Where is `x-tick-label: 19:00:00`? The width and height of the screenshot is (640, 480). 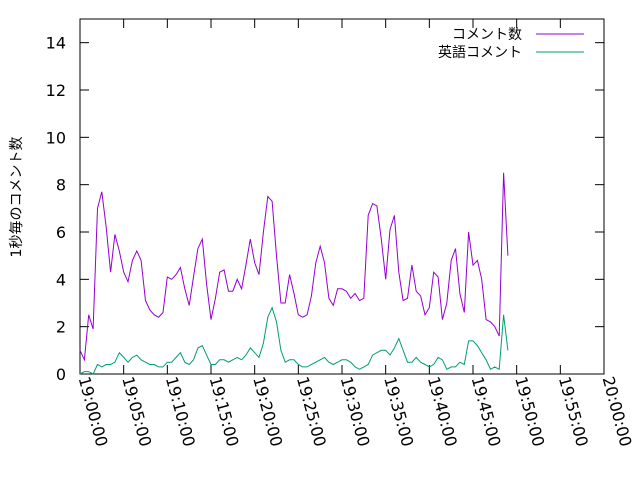
x-tick-label: 19:00:00 is located at coordinates (93, 411).